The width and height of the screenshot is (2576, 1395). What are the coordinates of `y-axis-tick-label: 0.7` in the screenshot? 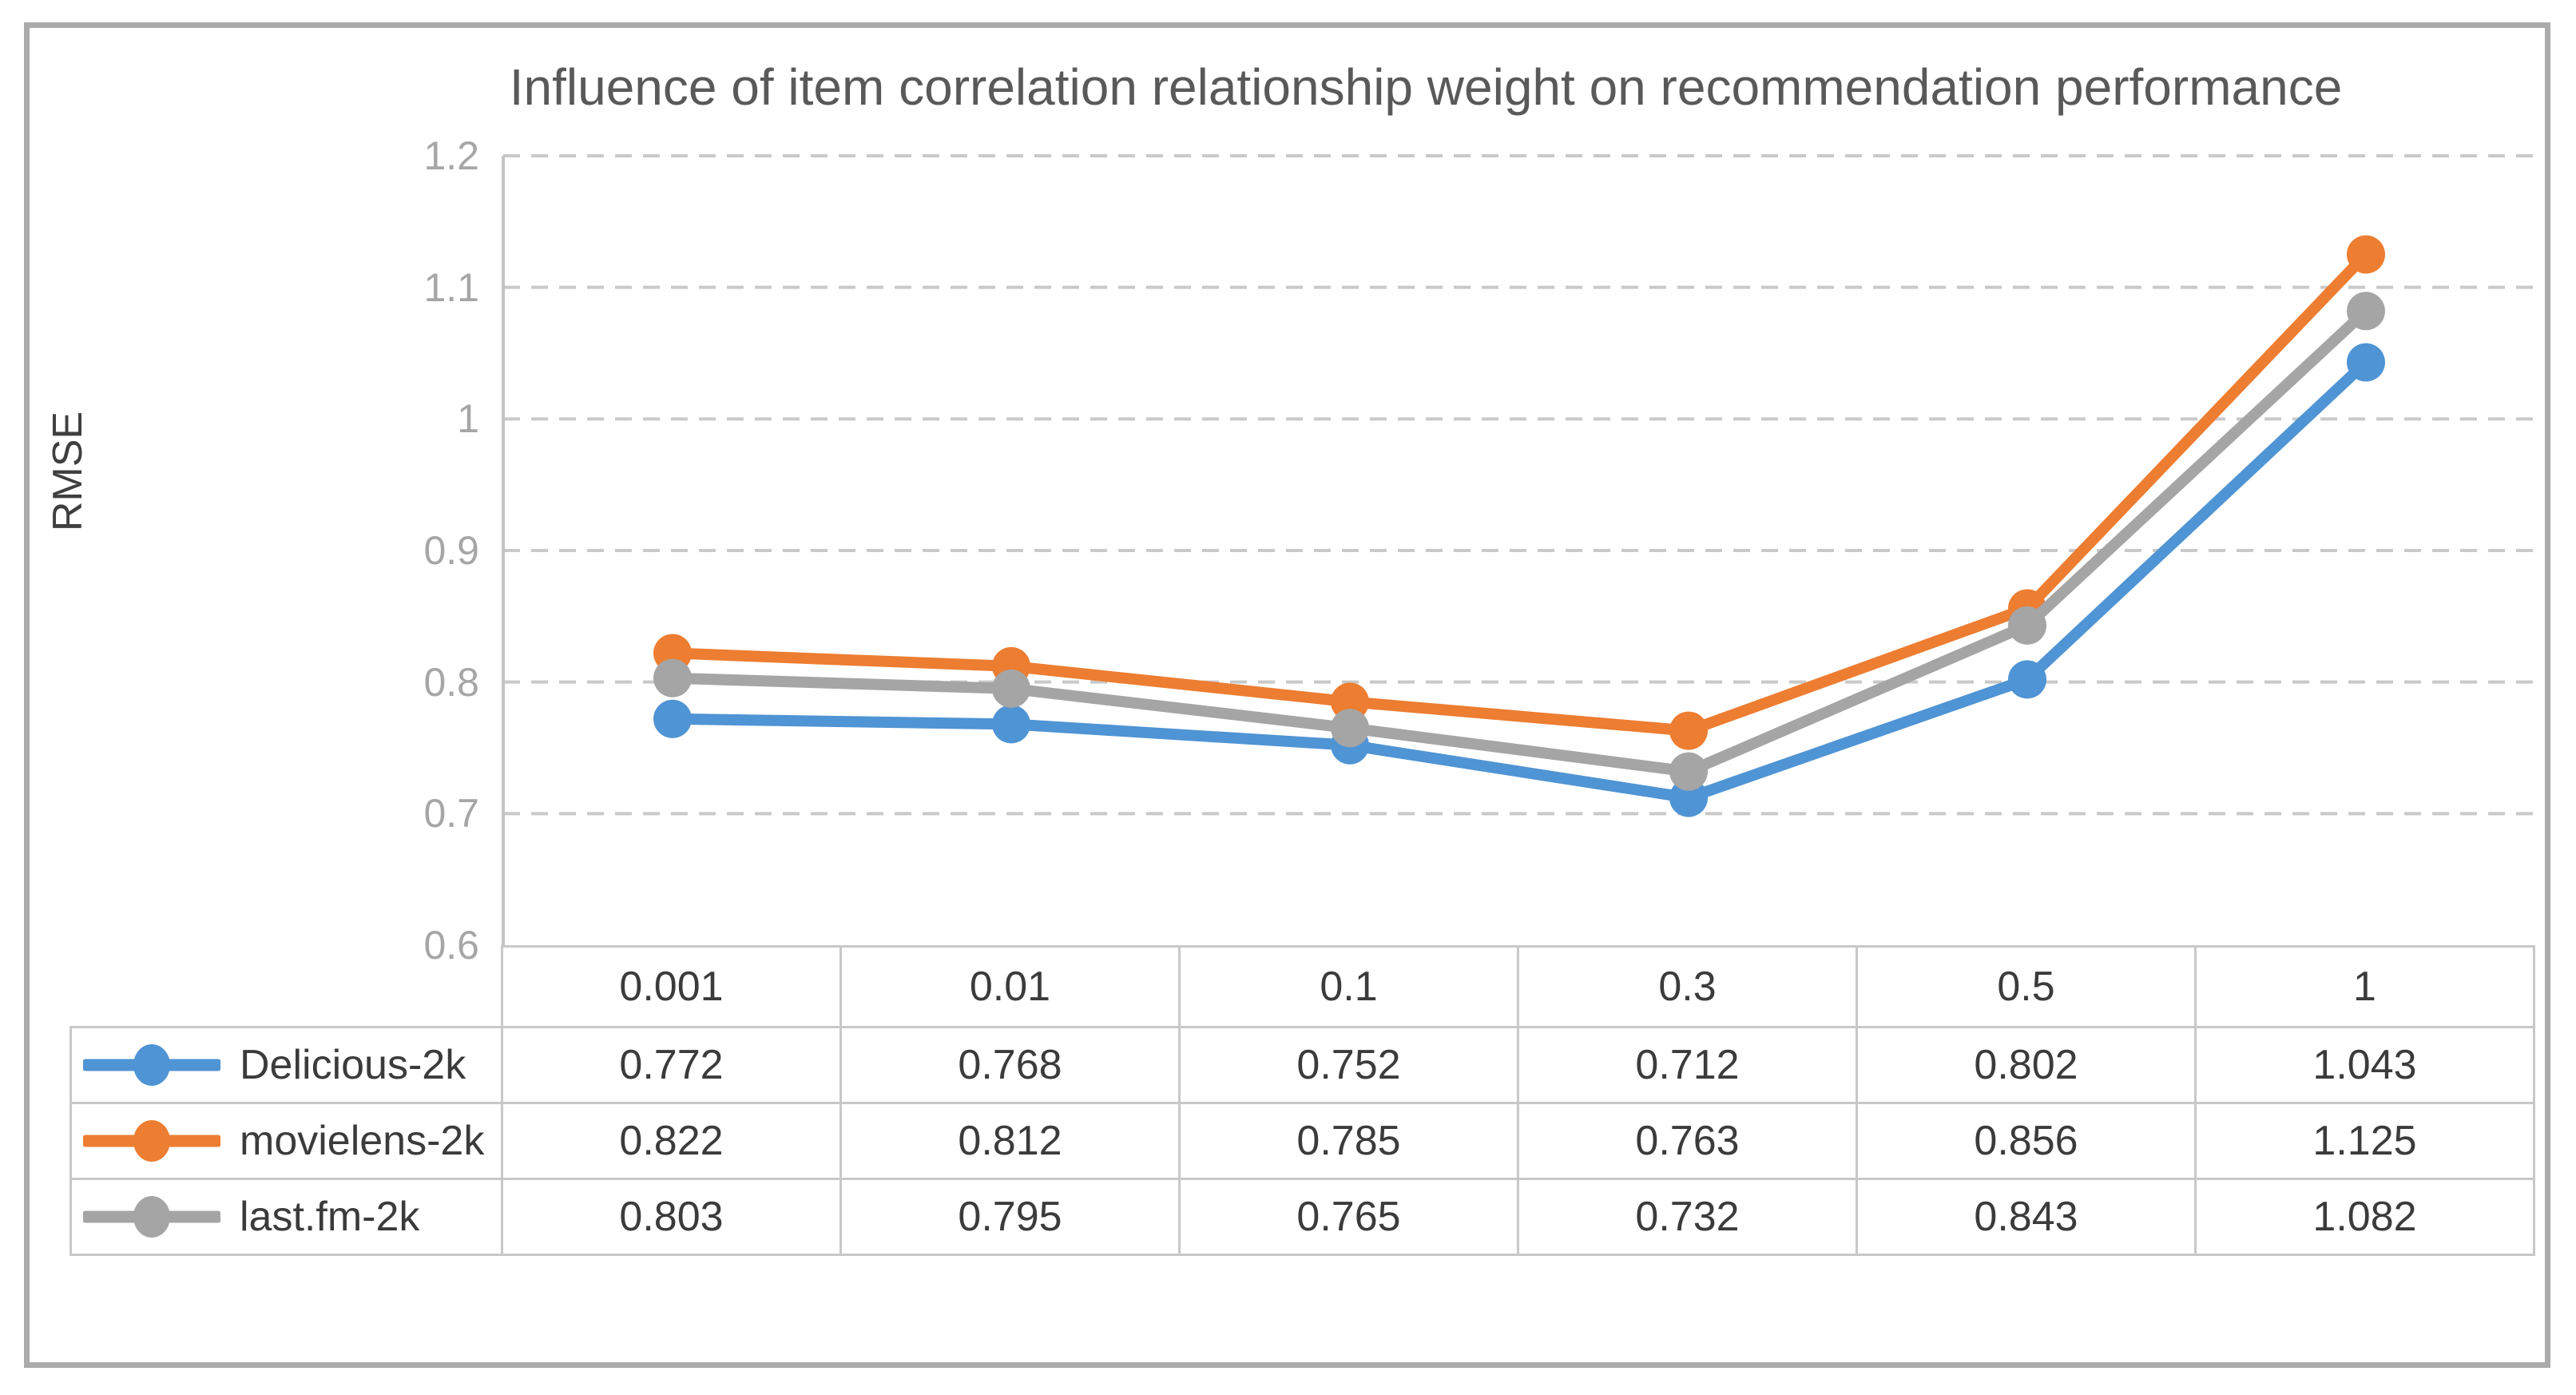 It's located at (451, 814).